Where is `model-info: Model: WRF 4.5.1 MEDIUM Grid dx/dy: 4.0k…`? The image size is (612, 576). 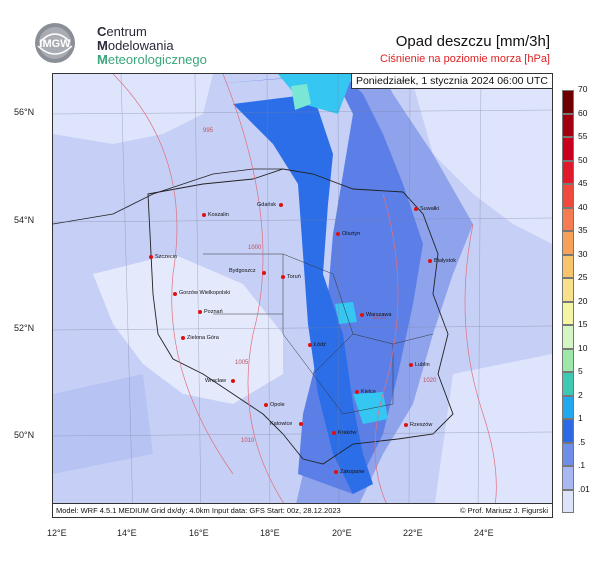
model-info: Model: WRF 4.5.1 MEDIUM Grid dx/dy: 4.0k… is located at coordinates (198, 510).